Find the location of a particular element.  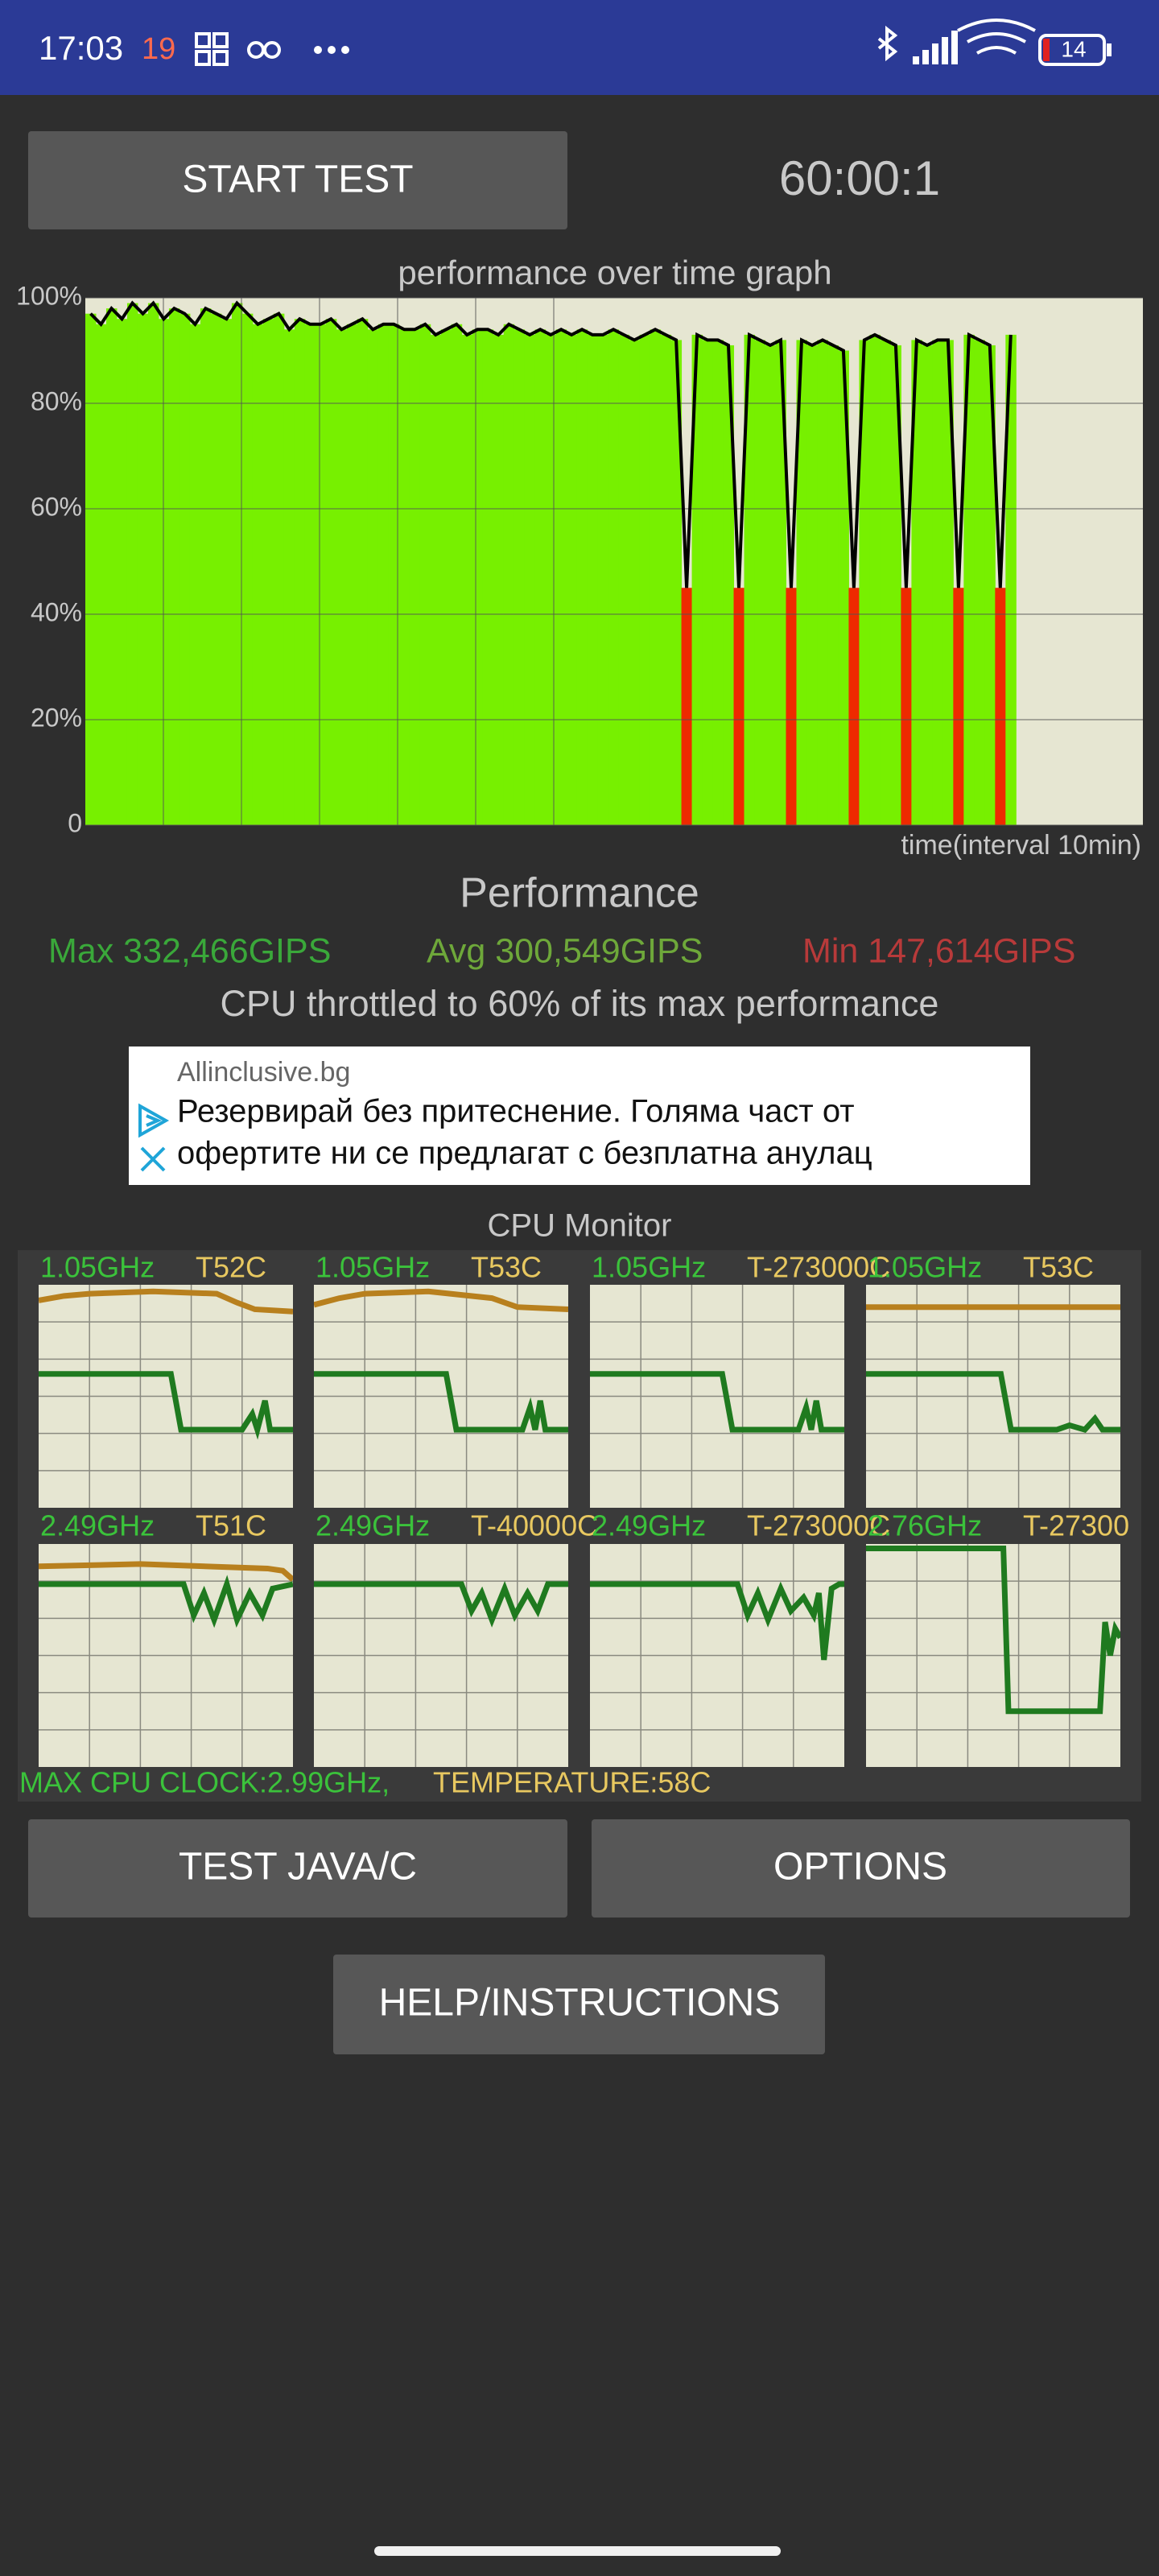

help-label: HELP/INSTRUCTIONS is located at coordinates (580, 2003).